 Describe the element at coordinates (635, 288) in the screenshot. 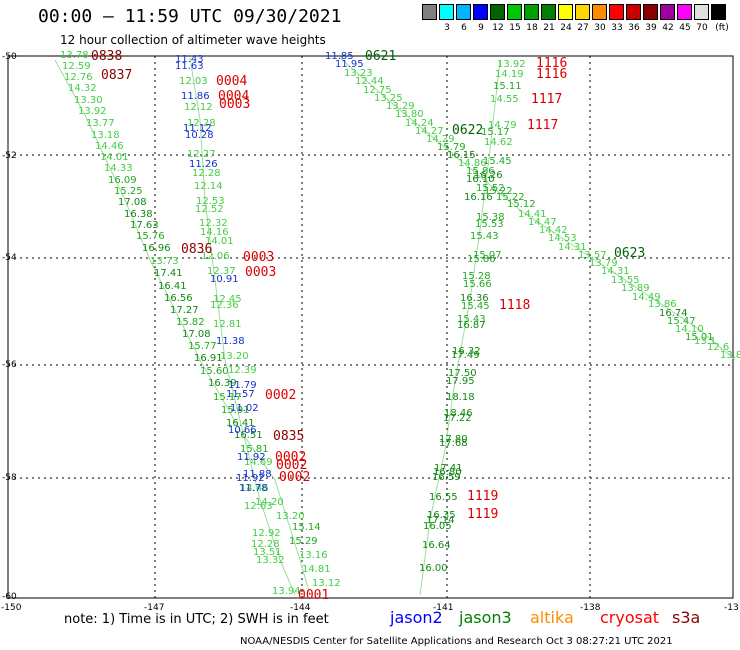

I see `swh-value: 13.89` at that location.